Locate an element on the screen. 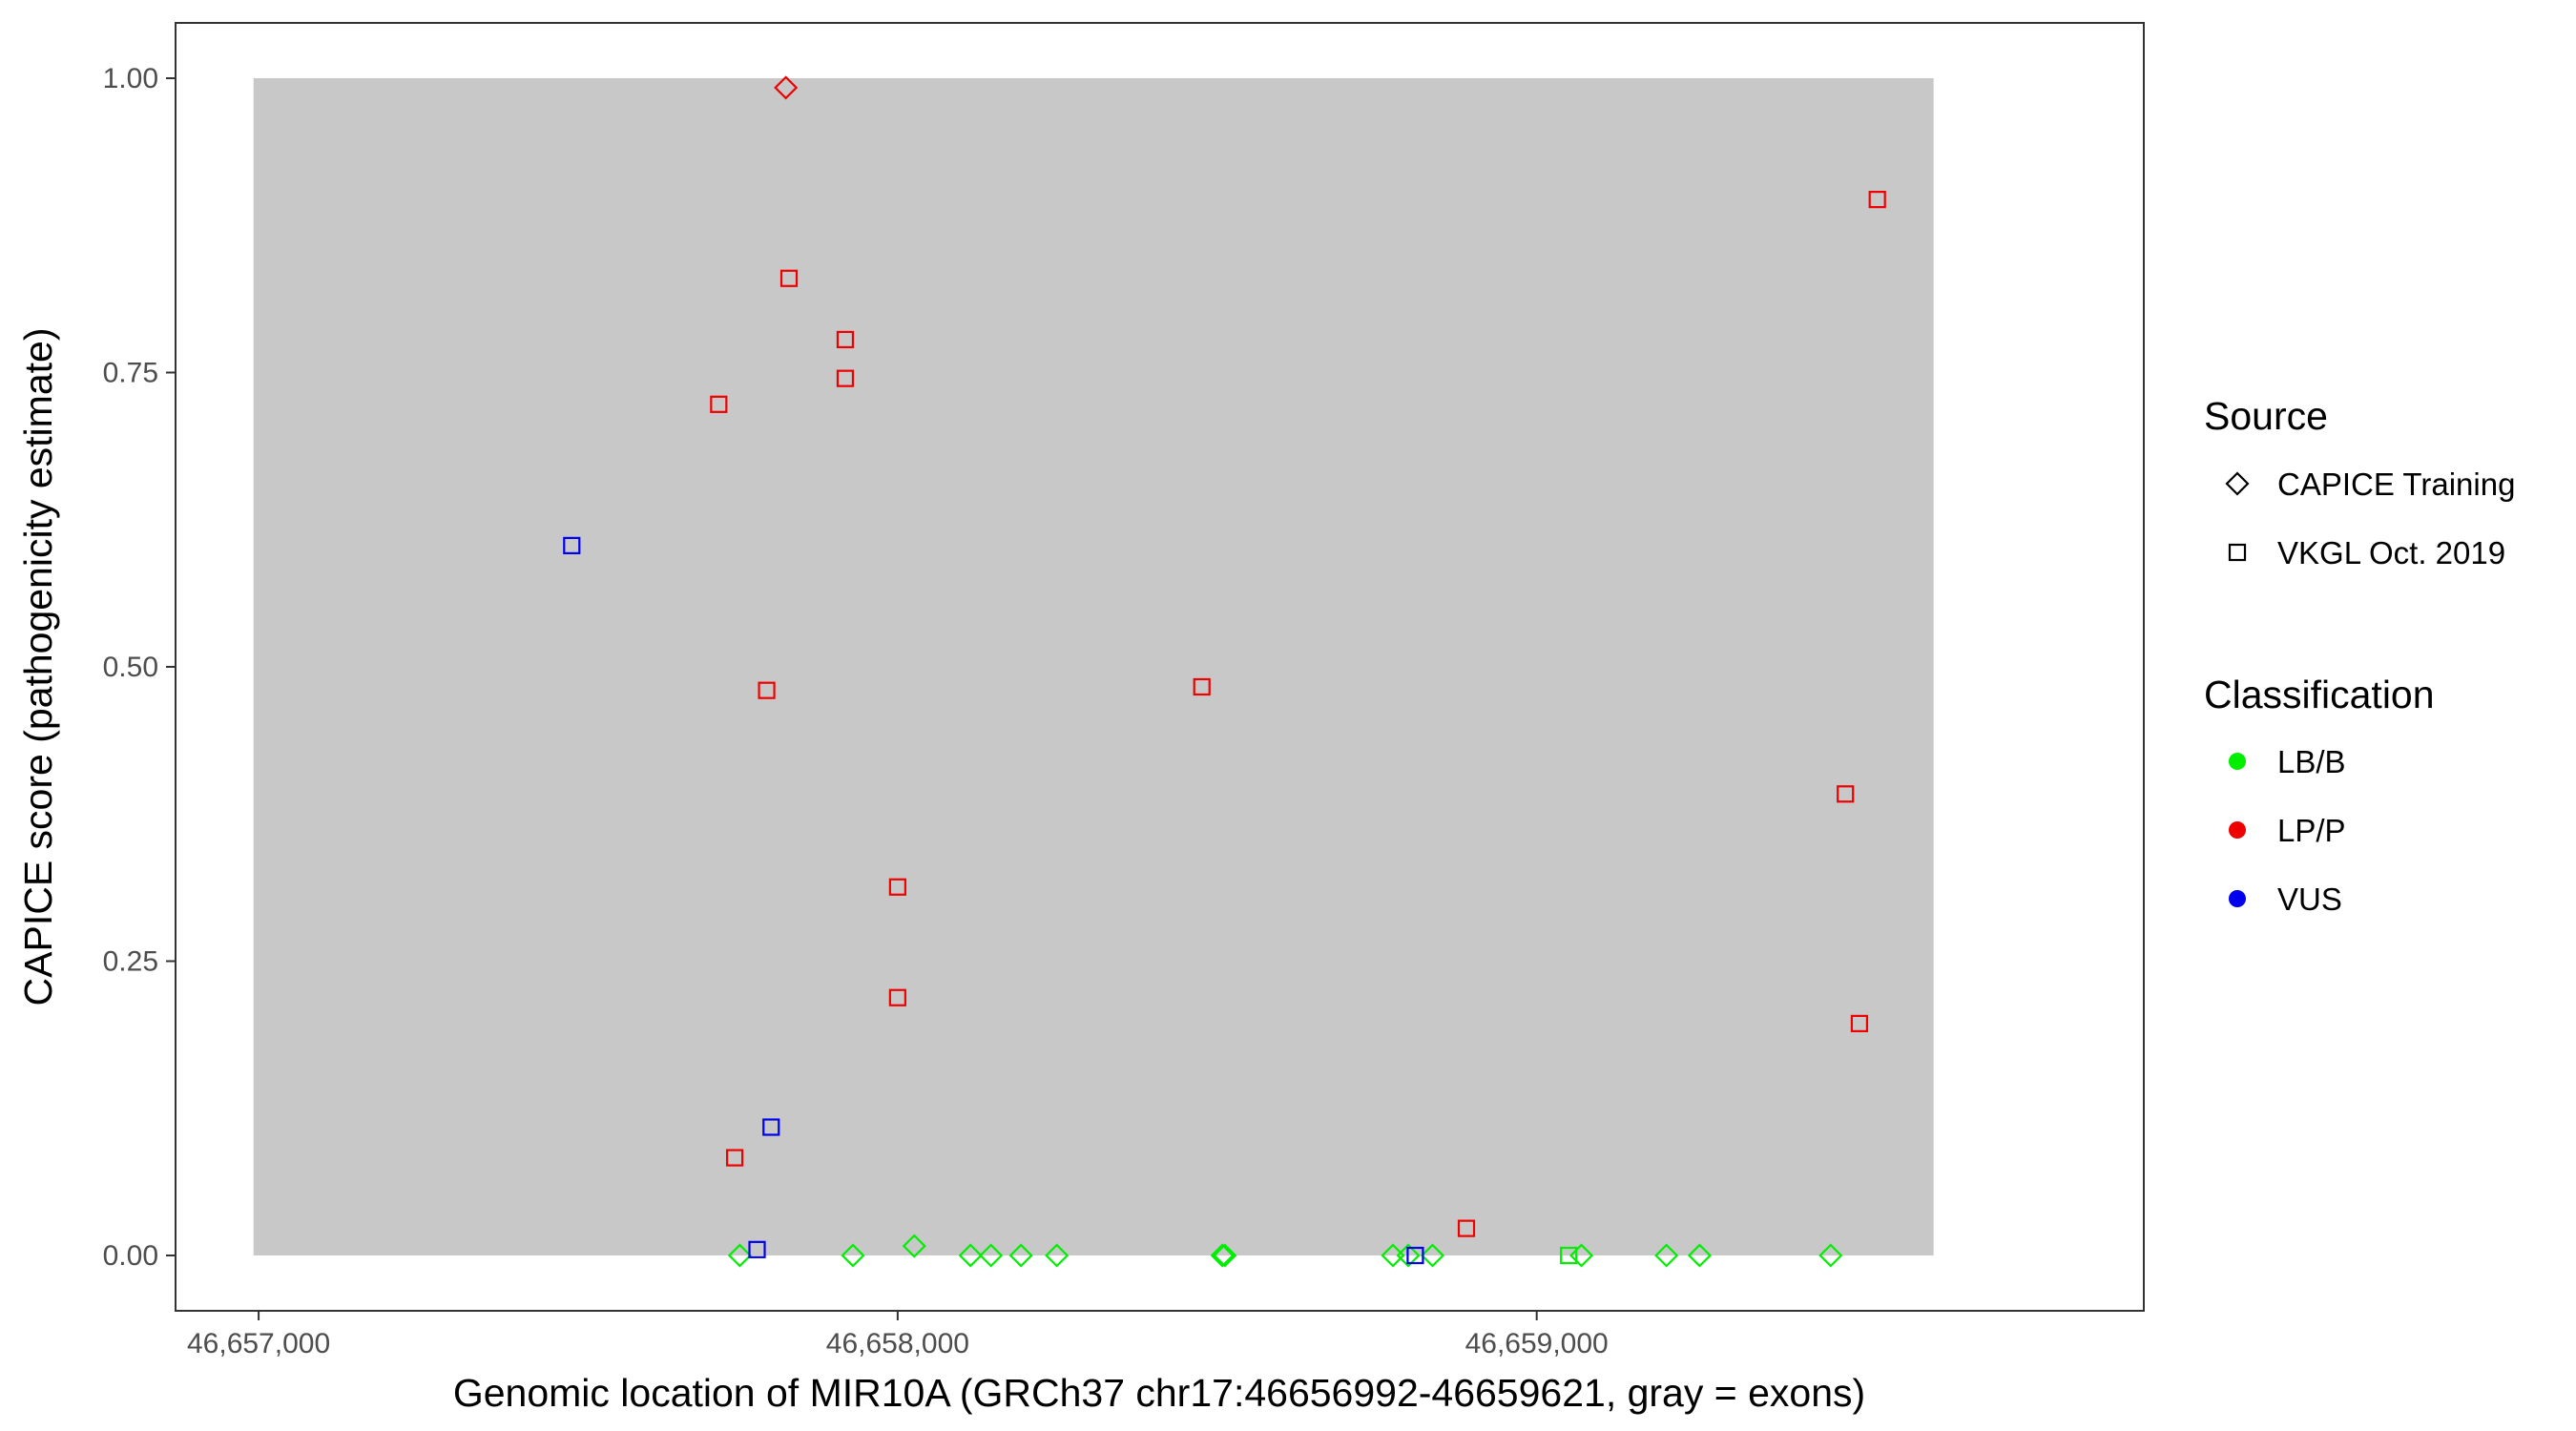 The width and height of the screenshot is (2576, 1431). legend-diamond-icon is located at coordinates (2237, 484).